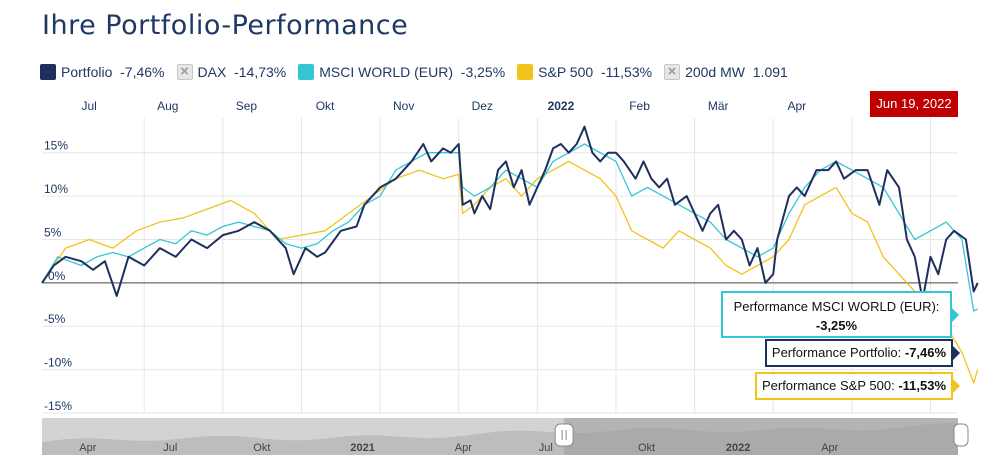 This screenshot has width=1000, height=465. I want to click on navigator-label-0: Apr, so click(87, 448).